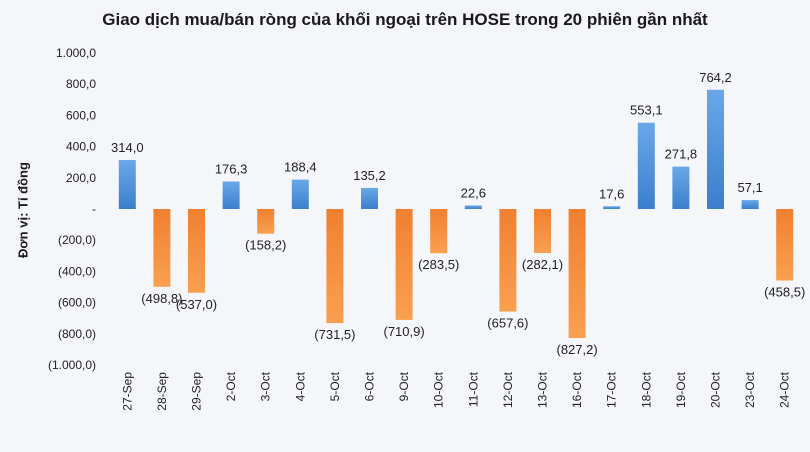 This screenshot has height=452, width=810. What do you see at coordinates (300, 386) in the screenshot?
I see `x-tick-label: 4-Oct` at bounding box center [300, 386].